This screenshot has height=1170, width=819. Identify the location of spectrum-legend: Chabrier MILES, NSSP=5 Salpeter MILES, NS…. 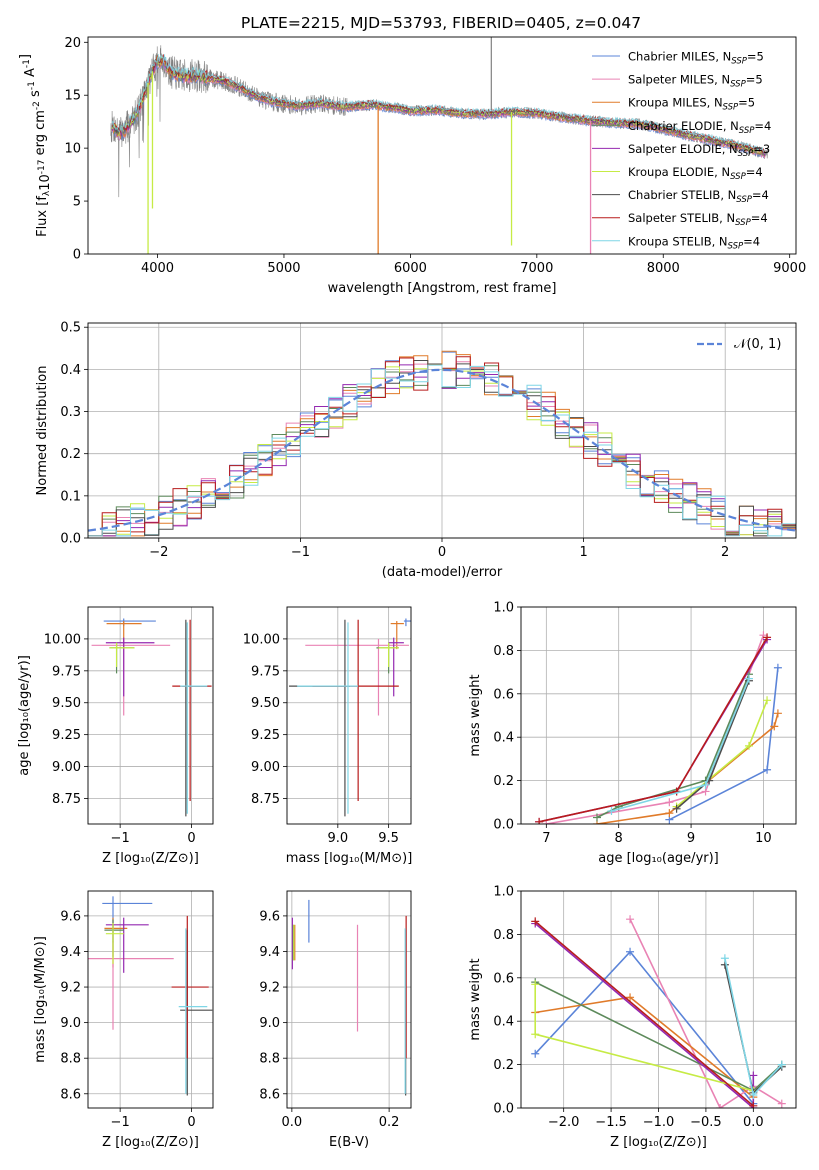
(681, 150).